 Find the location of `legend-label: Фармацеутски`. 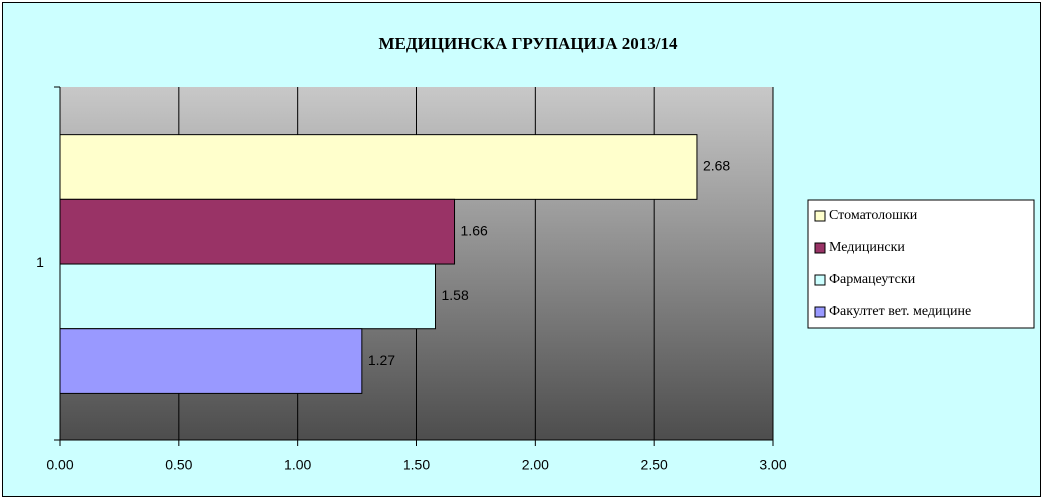

legend-label: Фармацеутски is located at coordinates (872, 279).